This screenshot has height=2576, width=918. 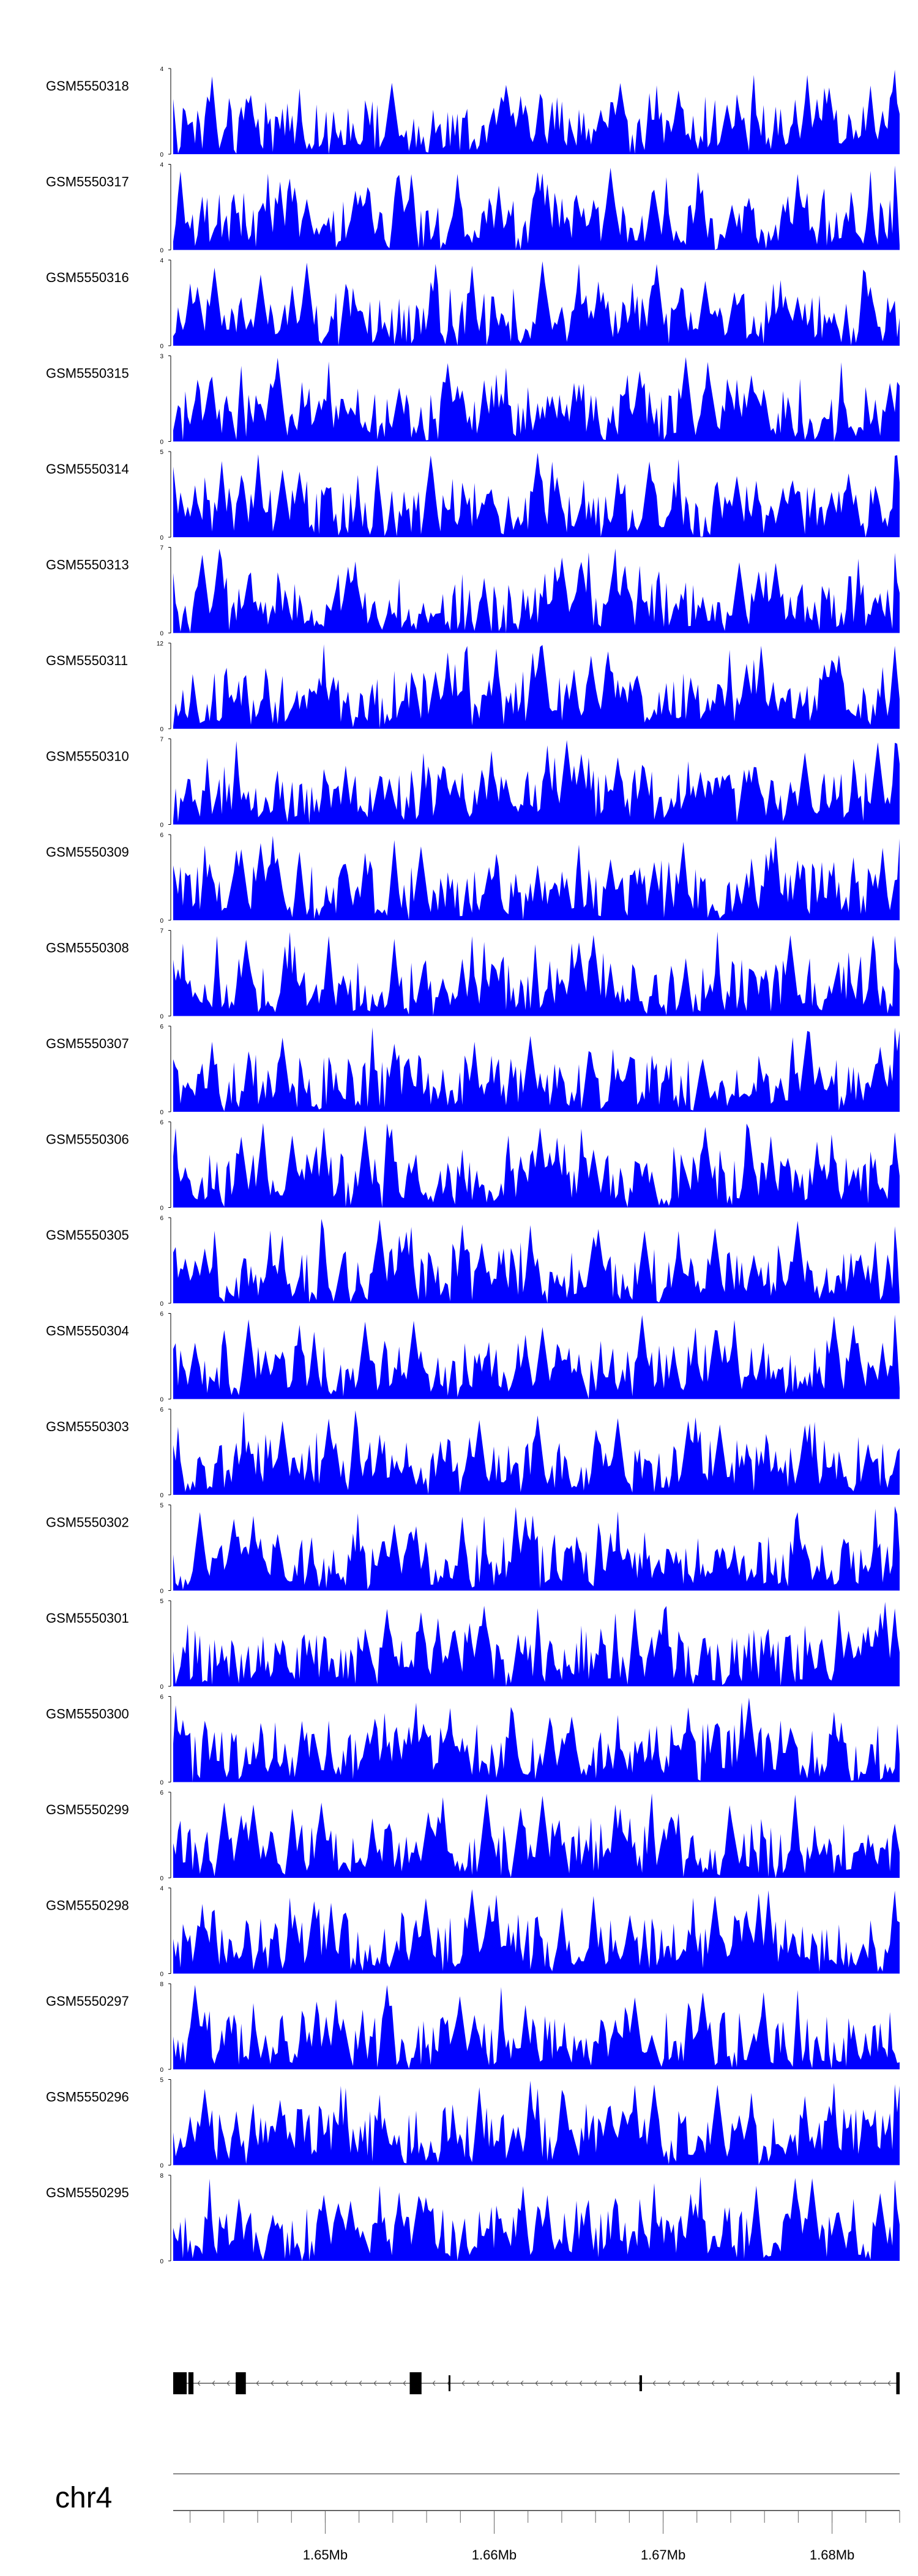 I want to click on axis-tick-label: 1.68Mb, so click(x=832, y=2555).